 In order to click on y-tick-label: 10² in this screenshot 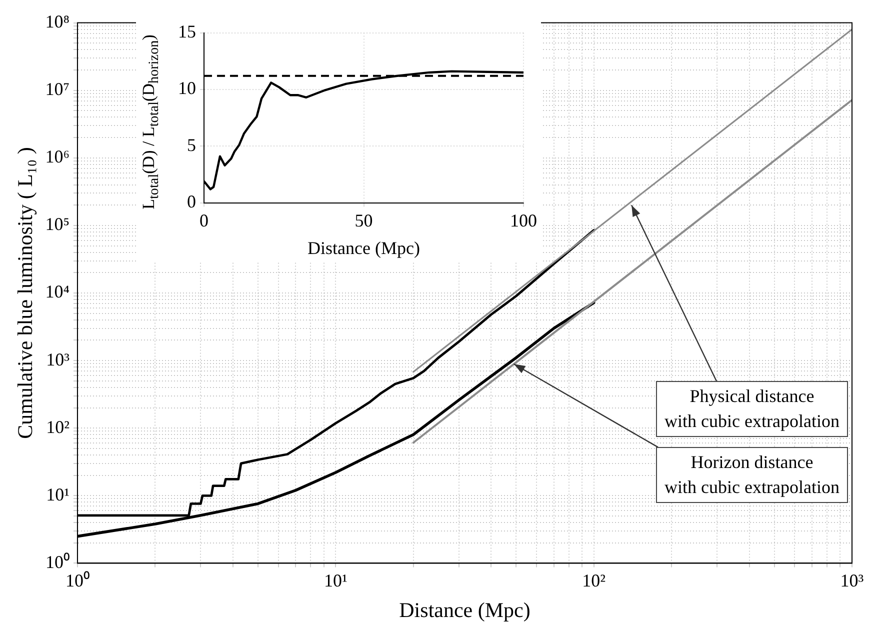, I will do `click(58, 426)`.